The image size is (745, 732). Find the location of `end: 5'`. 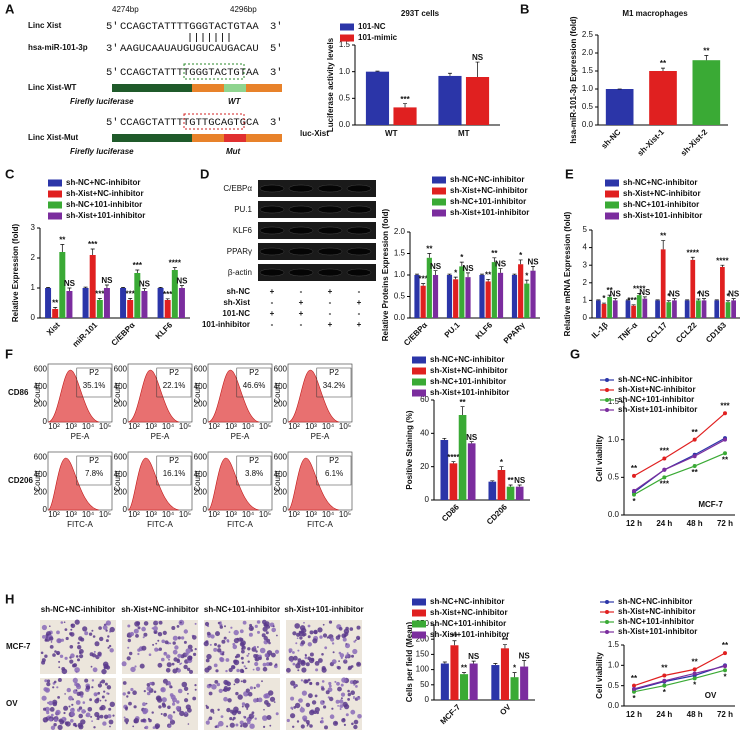

end: 5' is located at coordinates (112, 123).